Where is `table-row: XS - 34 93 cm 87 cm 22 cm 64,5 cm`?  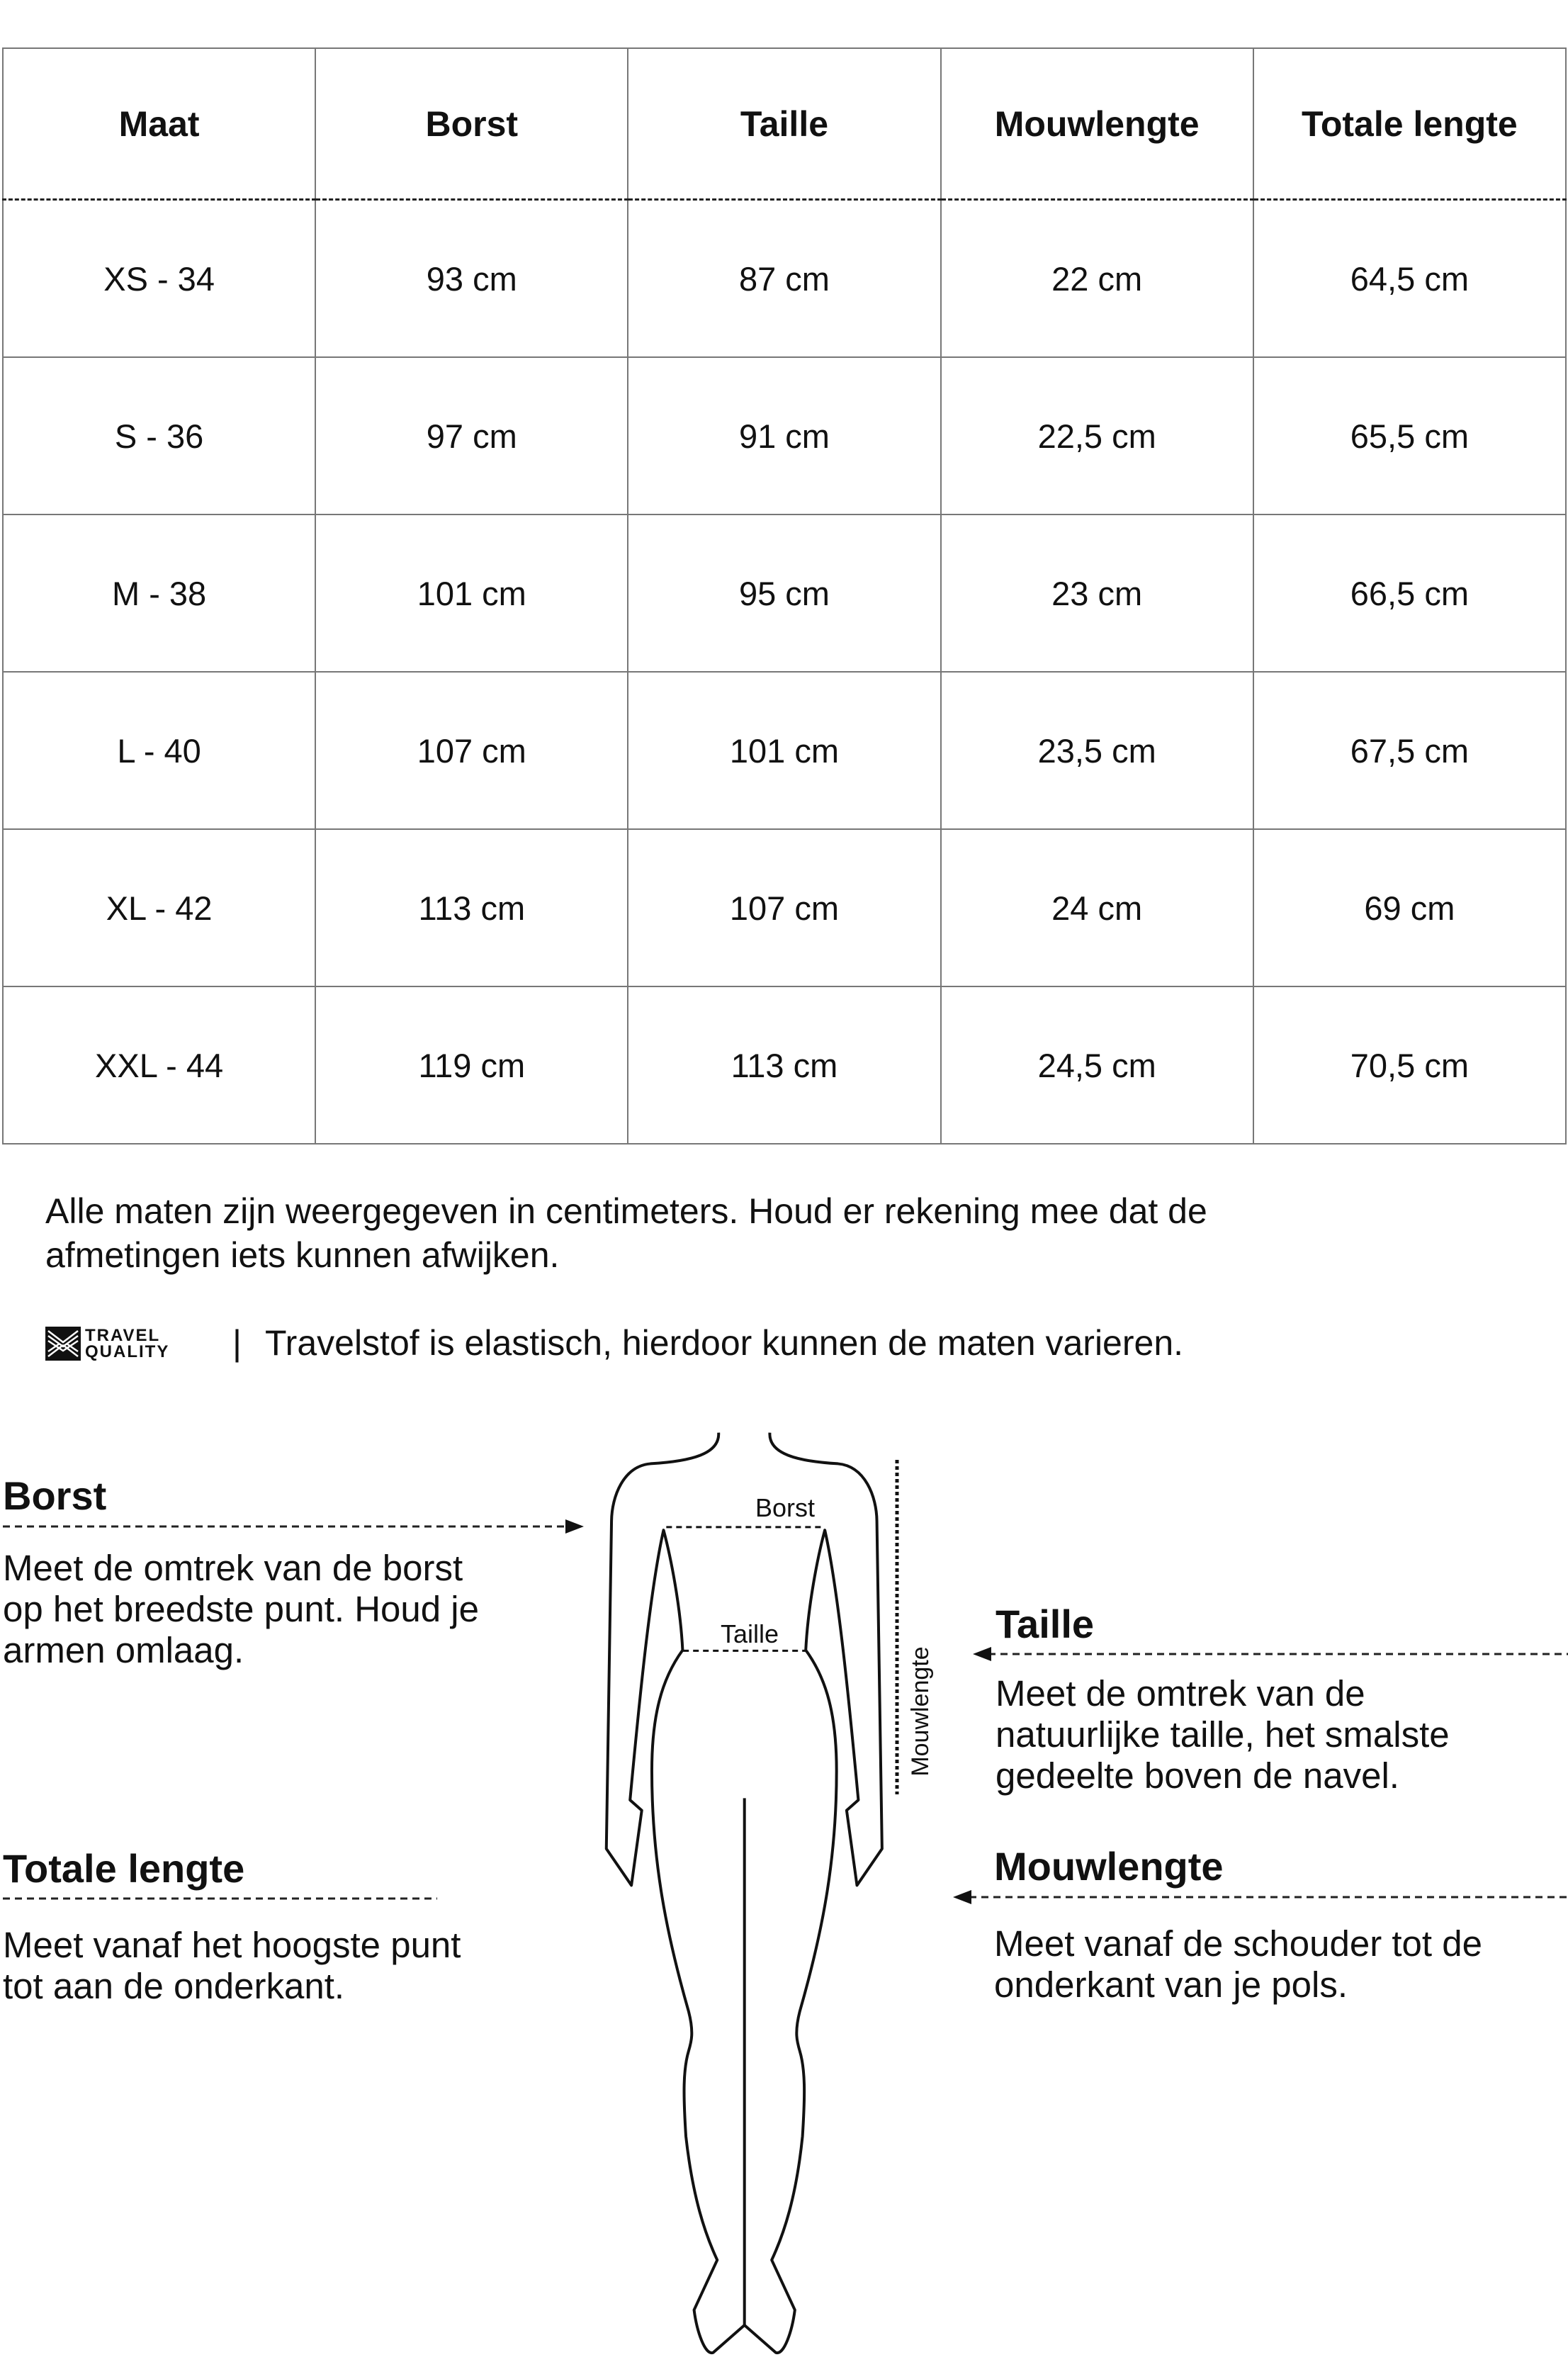
table-row: XS - 34 93 cm 87 cm 22 cm 64,5 cm is located at coordinates (784, 278).